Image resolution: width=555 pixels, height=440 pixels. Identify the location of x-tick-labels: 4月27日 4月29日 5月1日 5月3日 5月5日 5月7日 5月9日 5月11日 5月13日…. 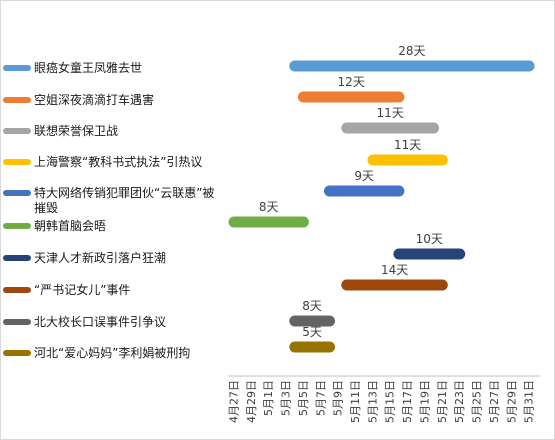
(382, 401).